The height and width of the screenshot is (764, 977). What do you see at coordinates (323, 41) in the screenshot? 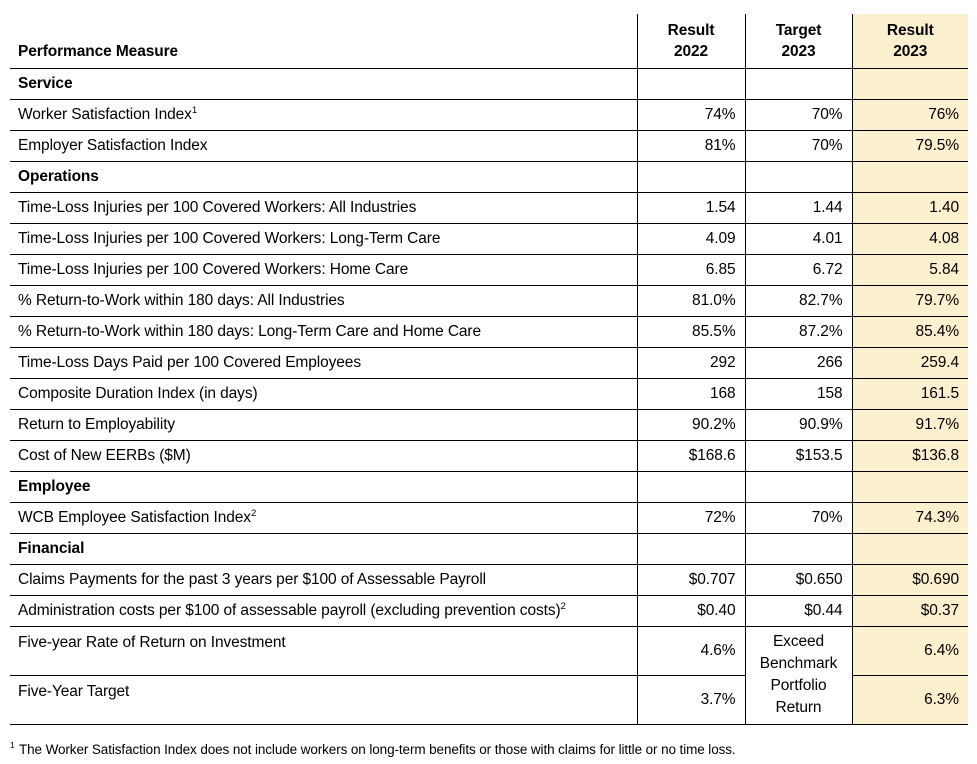
I see `column-header-performance-measure: Performance Measure` at bounding box center [323, 41].